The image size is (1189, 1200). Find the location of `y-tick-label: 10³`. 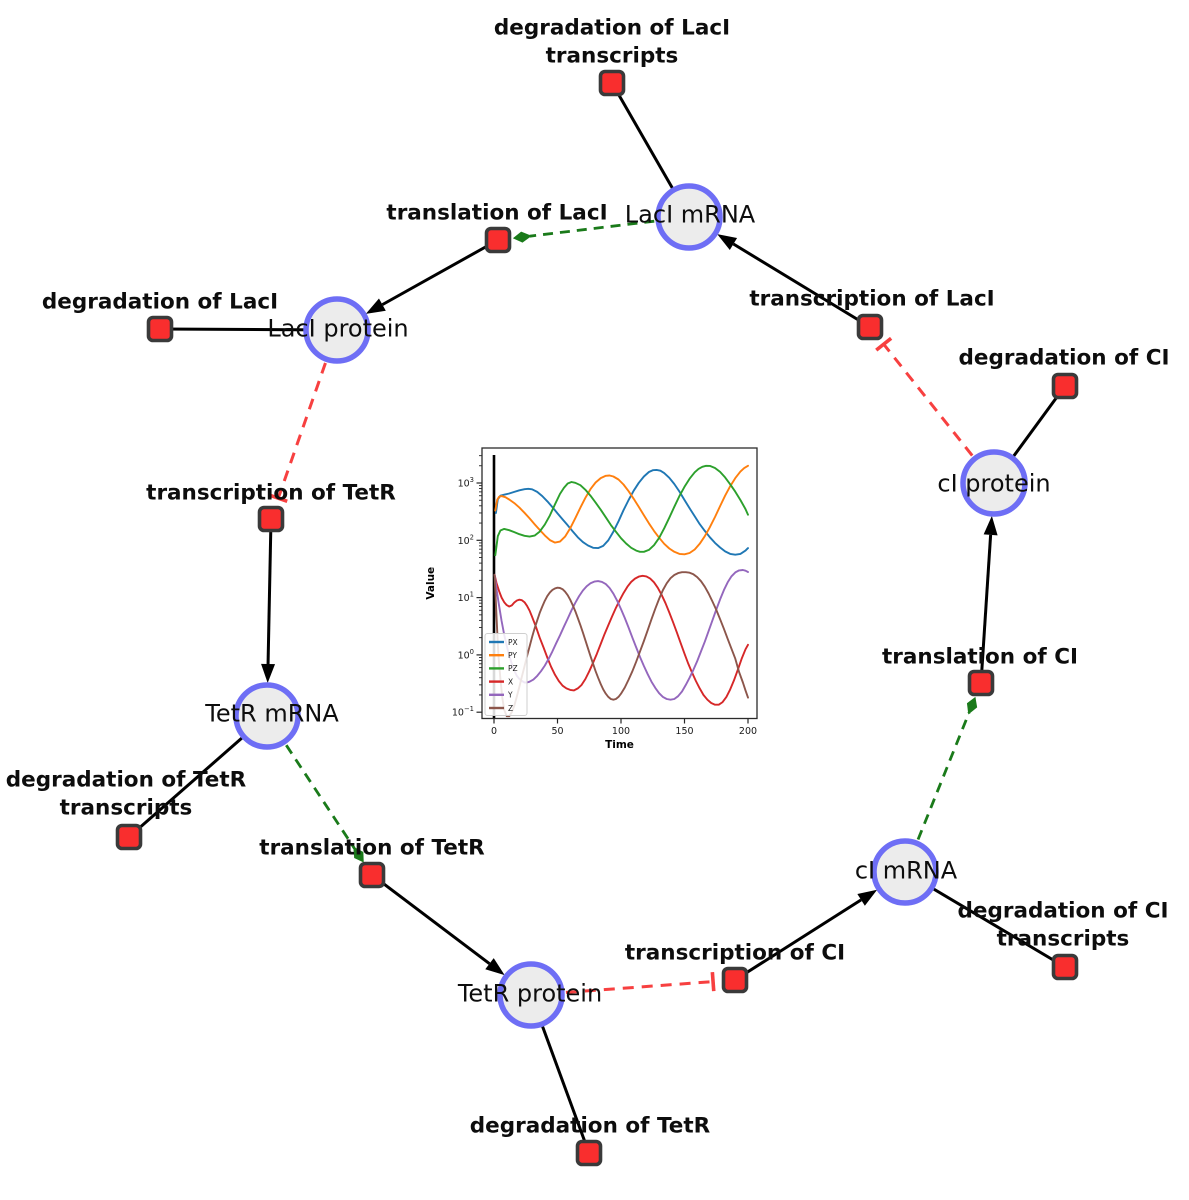

y-tick-label: 10³ is located at coordinates (466, 483).